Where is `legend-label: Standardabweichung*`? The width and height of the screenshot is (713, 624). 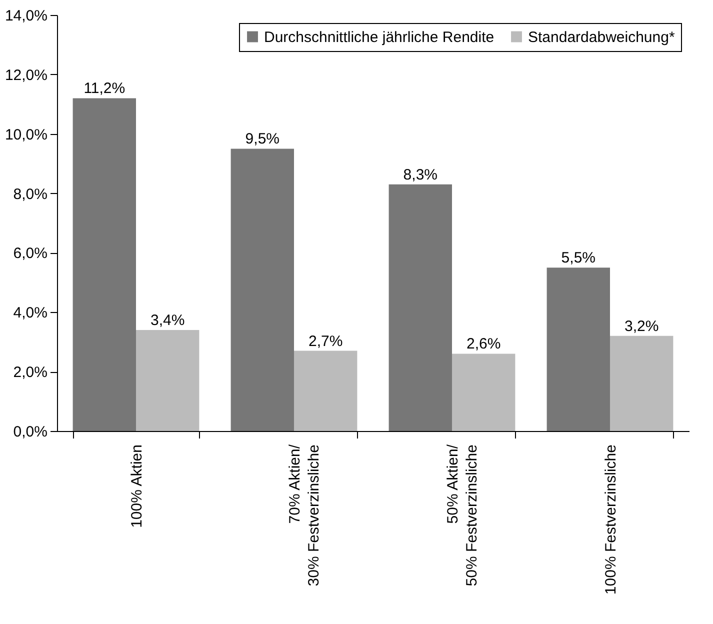
legend-label: Standardabweichung* is located at coordinates (601, 37).